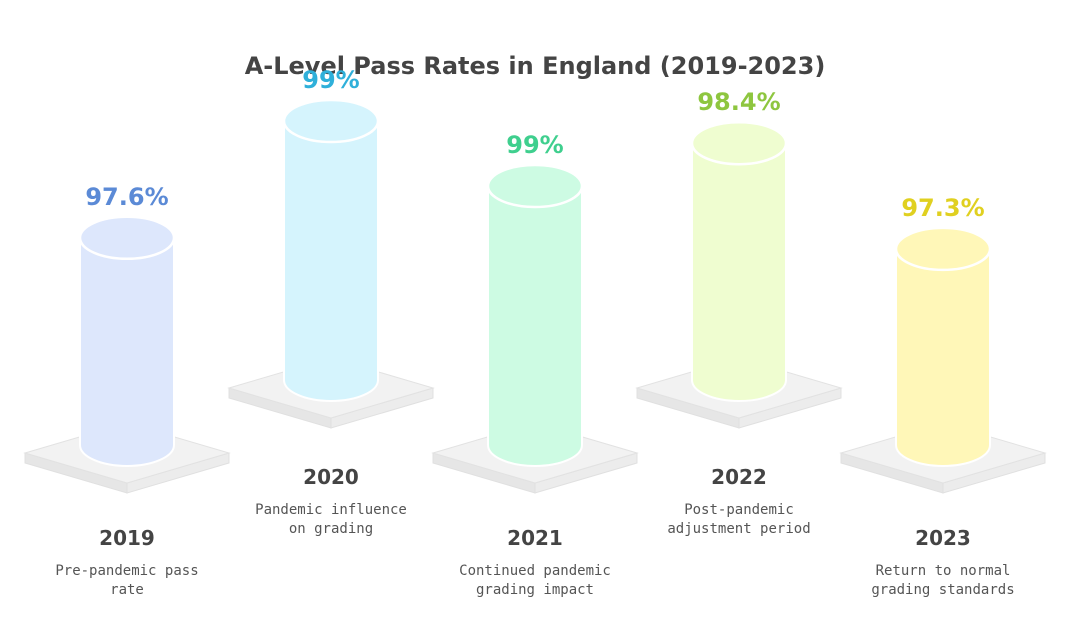  I want to click on bar-2021: 99%, so click(535, 312).